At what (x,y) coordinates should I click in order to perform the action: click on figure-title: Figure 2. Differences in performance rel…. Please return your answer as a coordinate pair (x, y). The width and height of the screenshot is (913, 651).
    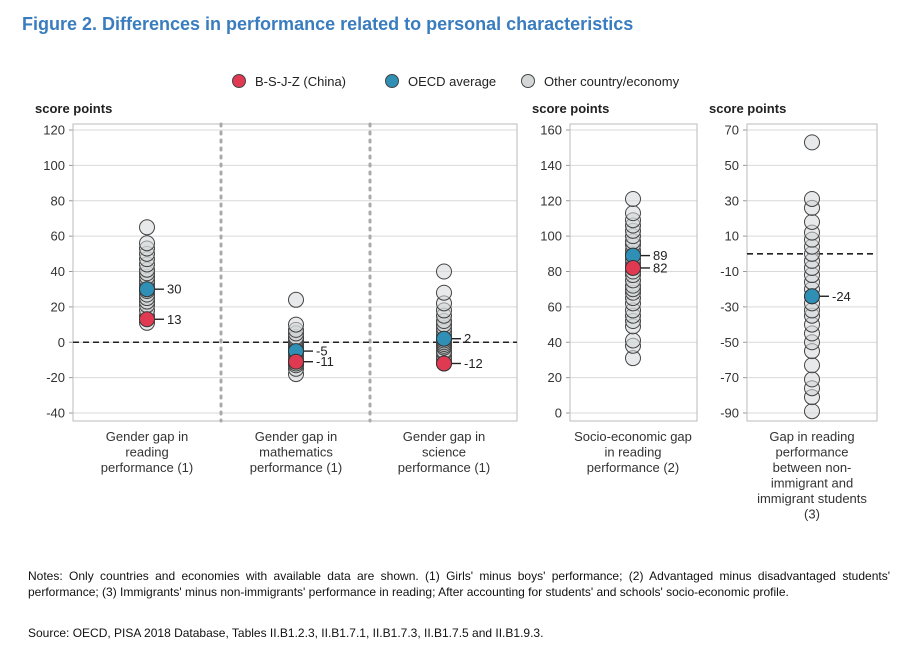
    Looking at the image, I should click on (328, 24).